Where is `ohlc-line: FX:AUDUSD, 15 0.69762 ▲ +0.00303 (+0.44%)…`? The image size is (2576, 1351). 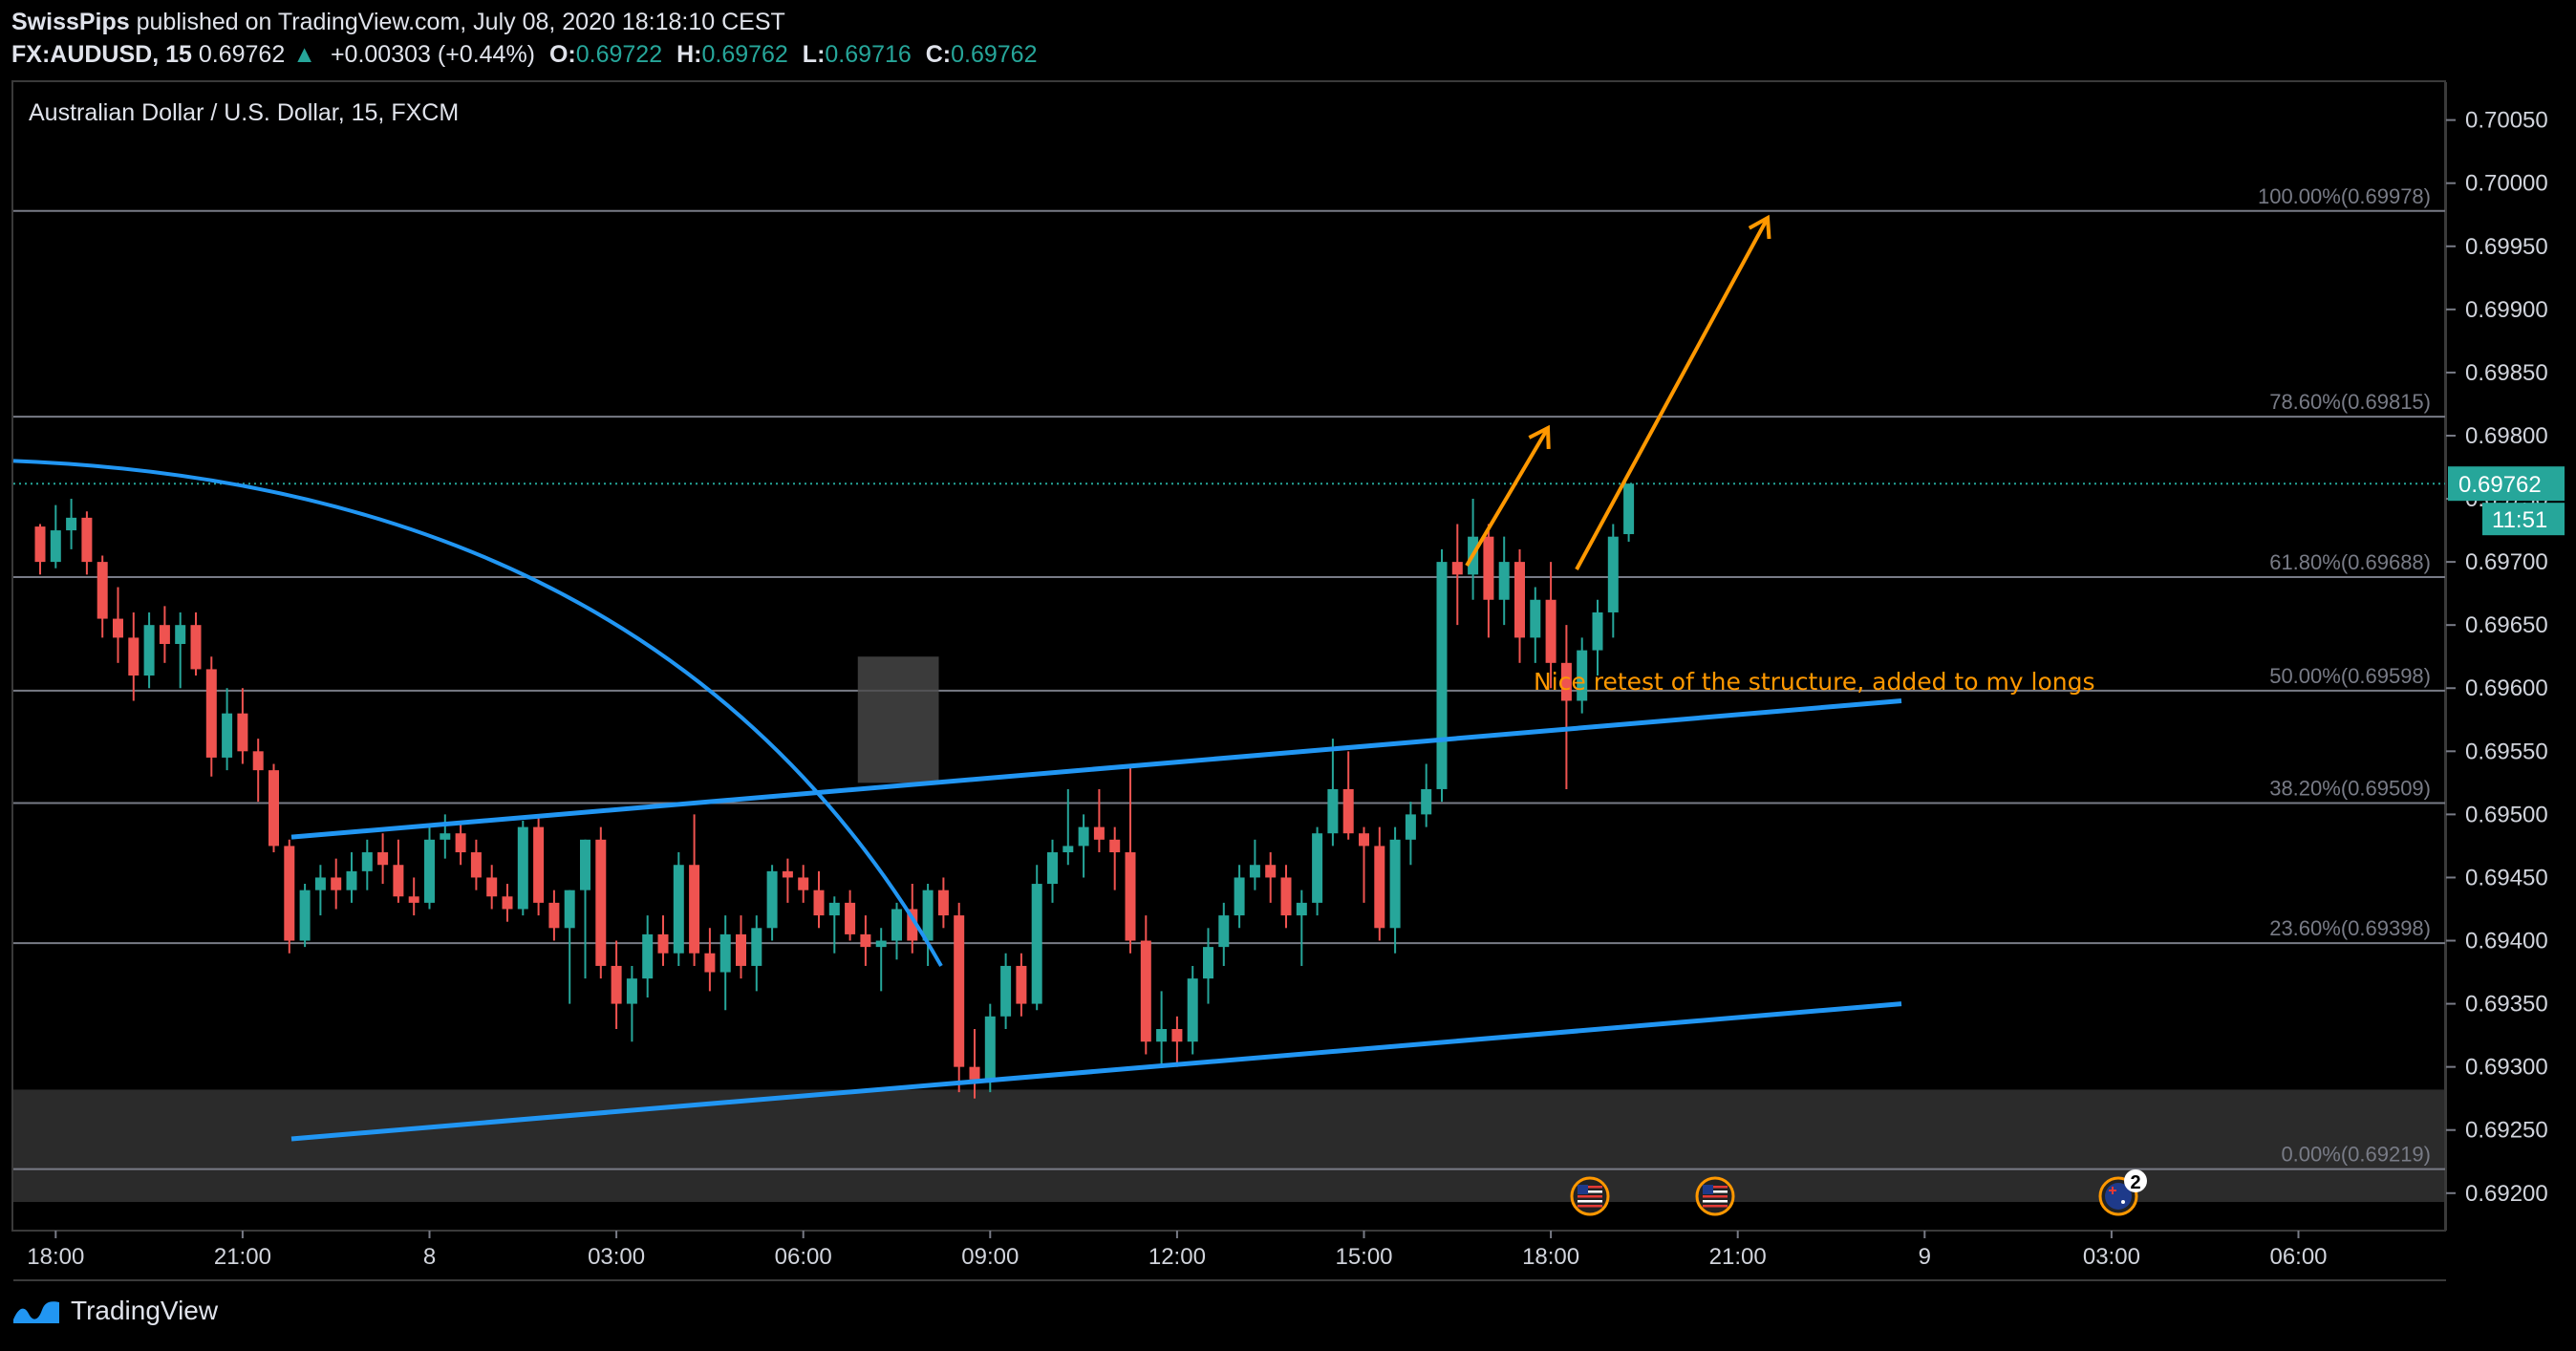
ohlc-line: FX:AUDUSD, 15 0.69762 ▲ +0.00303 (+0.44%)… is located at coordinates (528, 54).